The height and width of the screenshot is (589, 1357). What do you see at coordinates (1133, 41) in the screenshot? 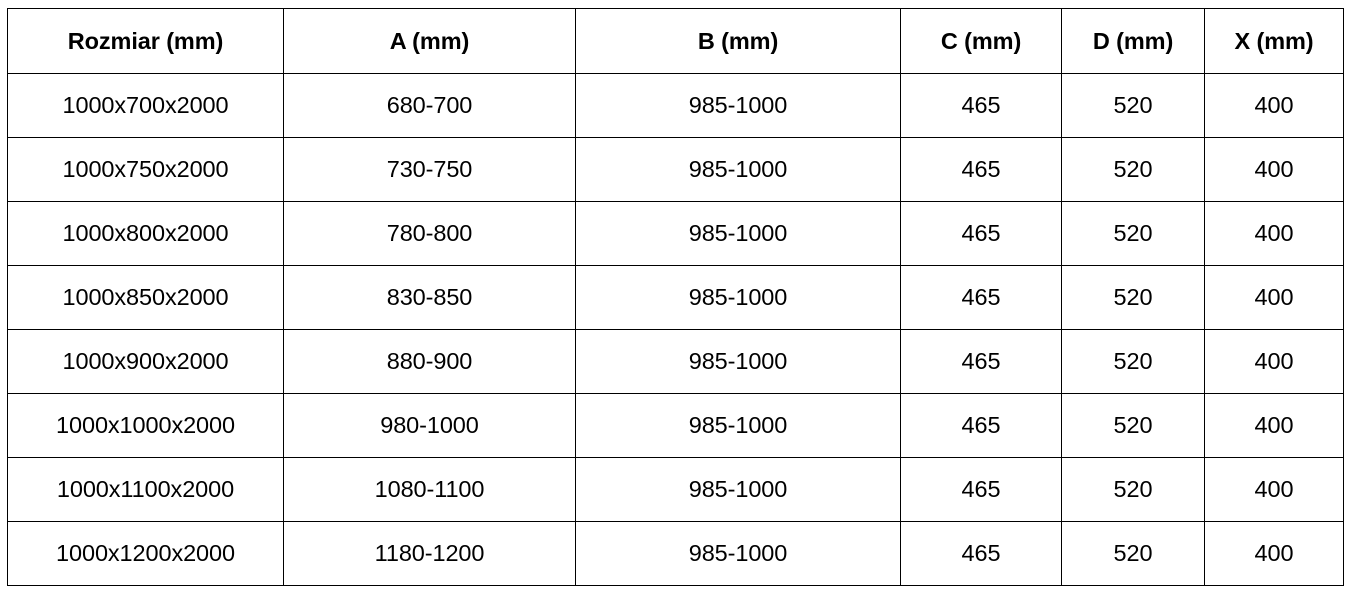
I see `column-header-d: D (mm)` at bounding box center [1133, 41].